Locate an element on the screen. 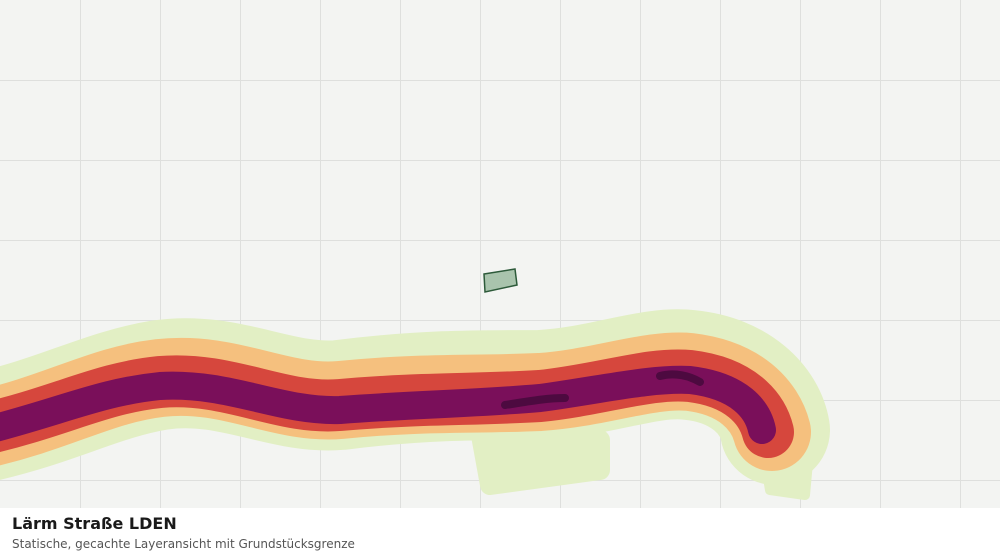 This screenshot has height=560, width=1000. parcel-boundary is located at coordinates (500, 280).